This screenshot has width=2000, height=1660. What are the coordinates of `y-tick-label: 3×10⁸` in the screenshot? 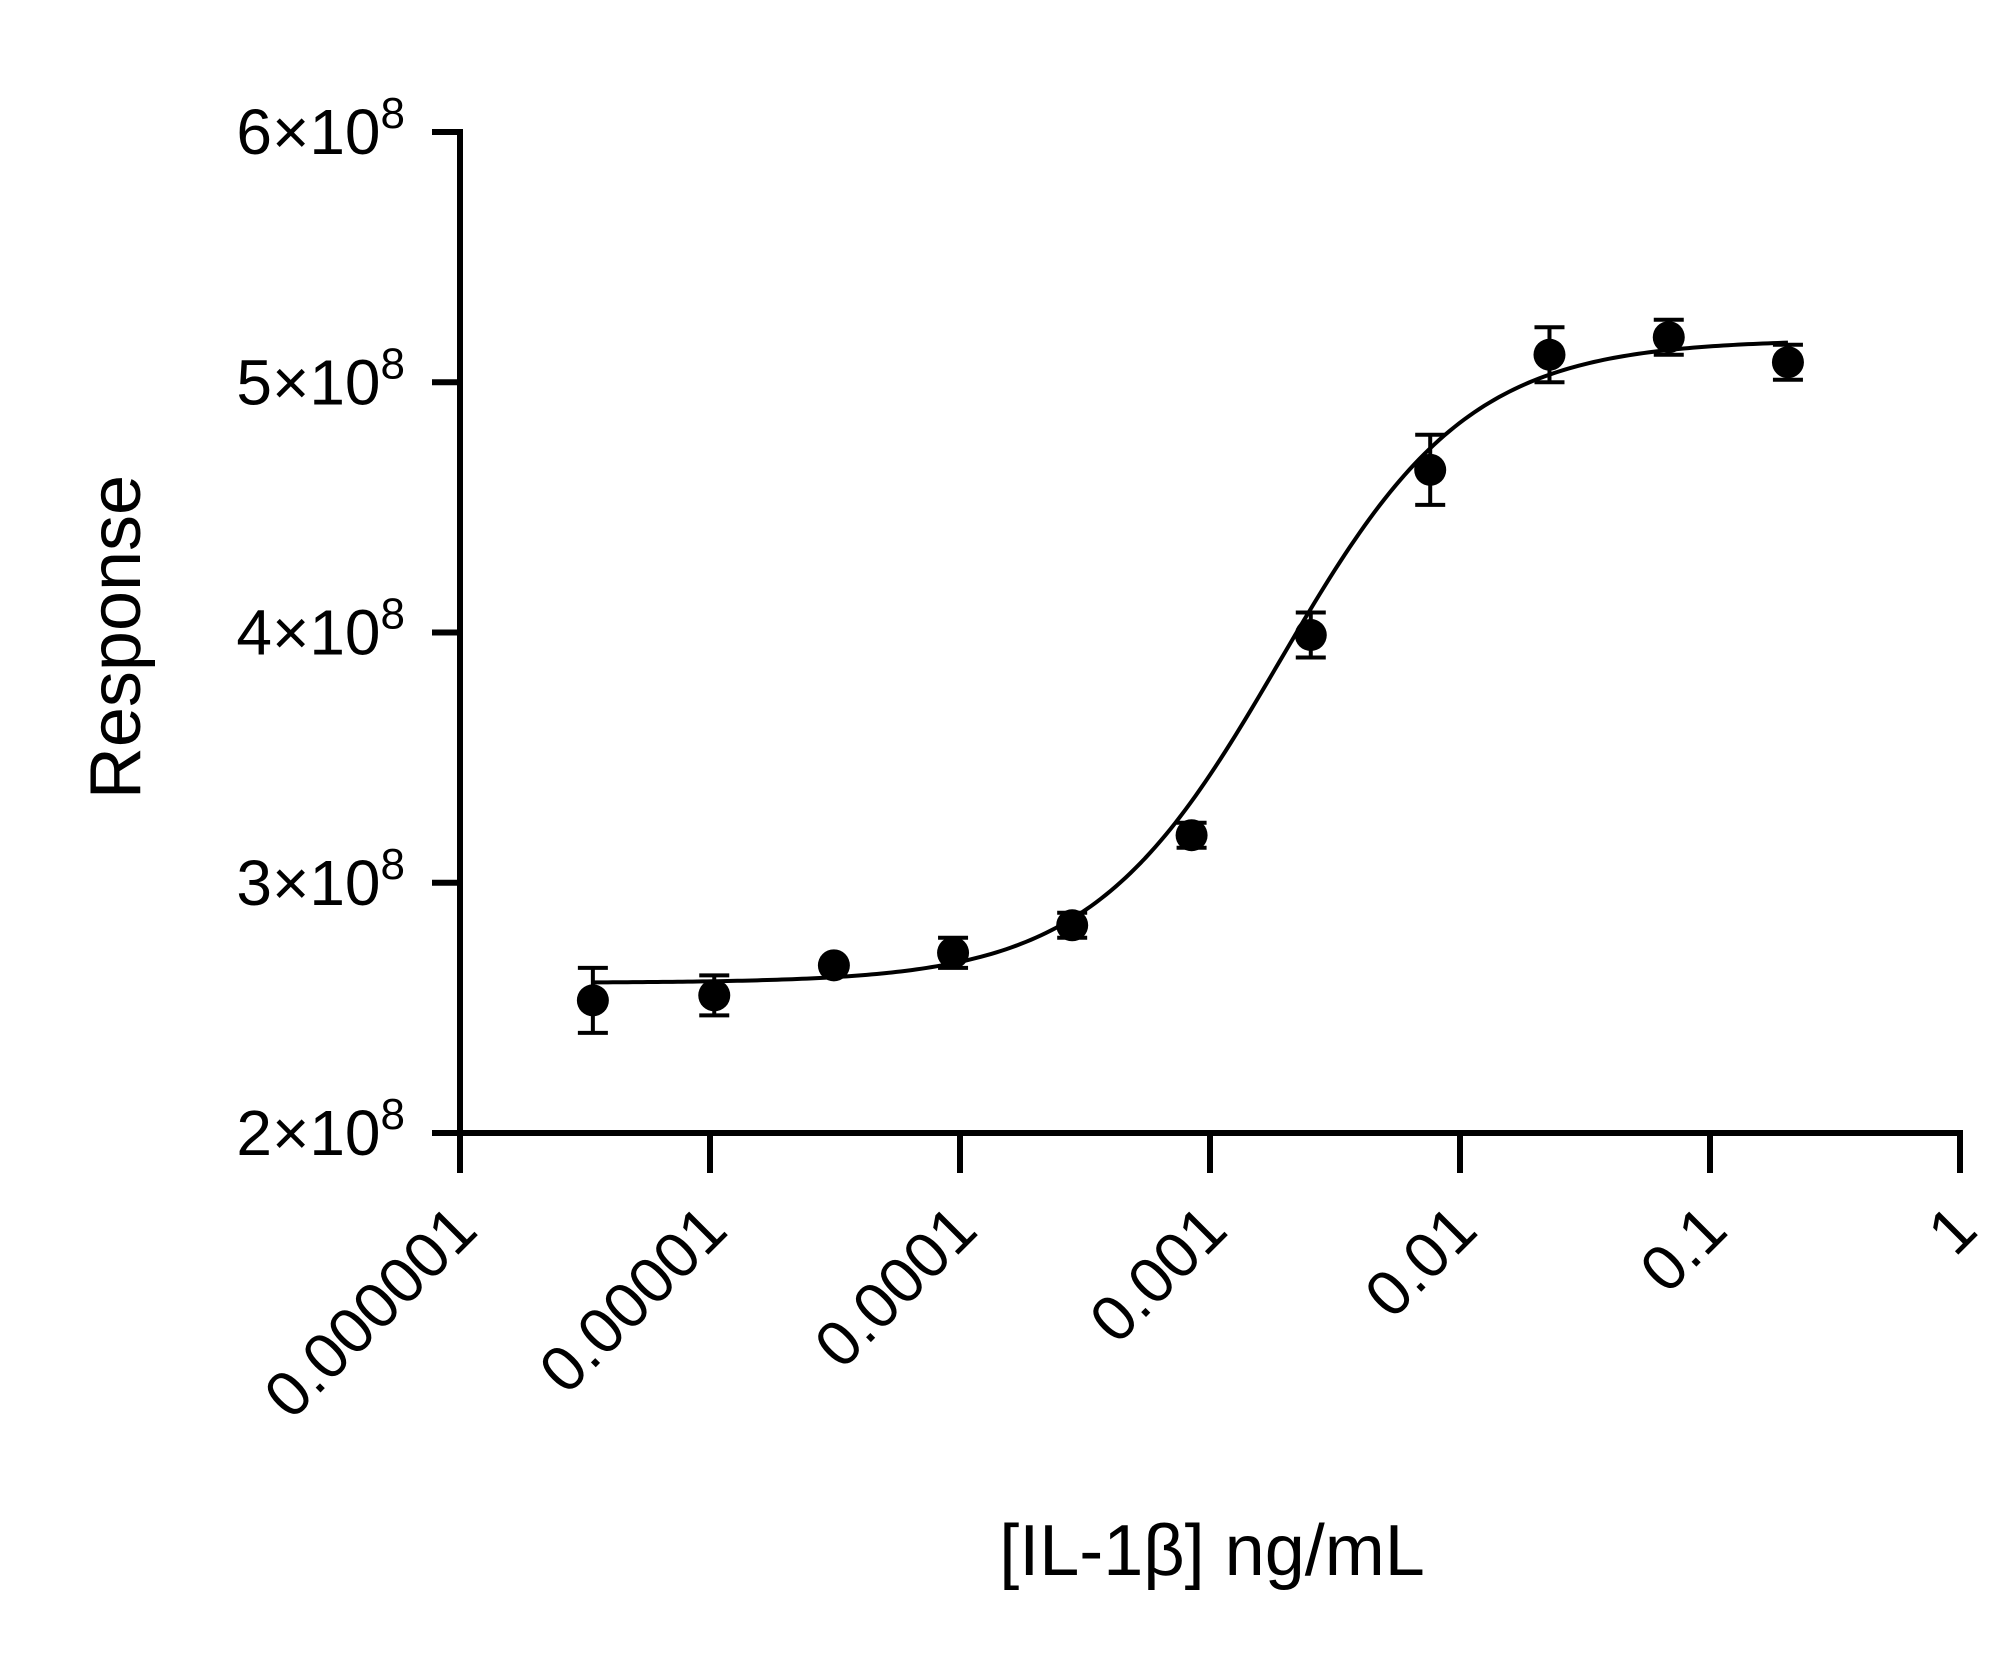 It's located at (320, 879).